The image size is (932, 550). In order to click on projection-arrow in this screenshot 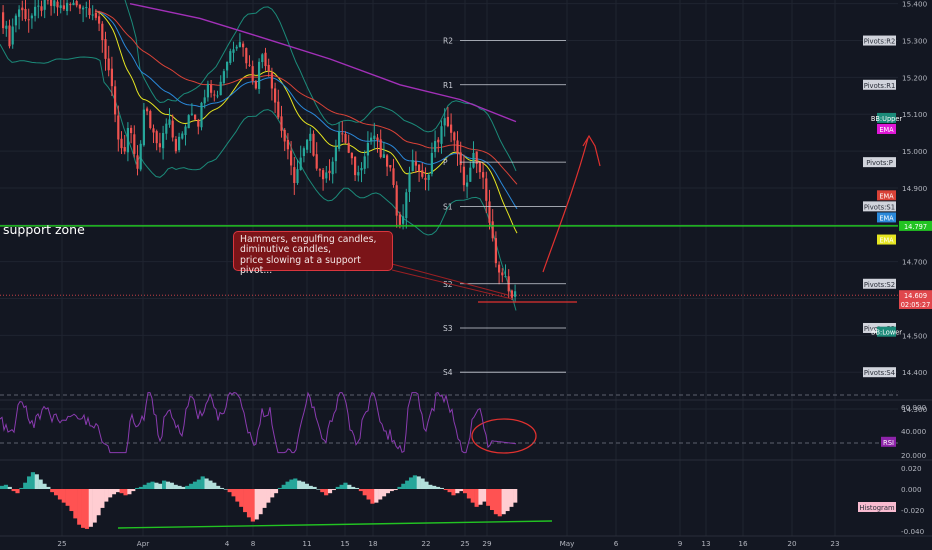, I will do `click(565, 205)`.